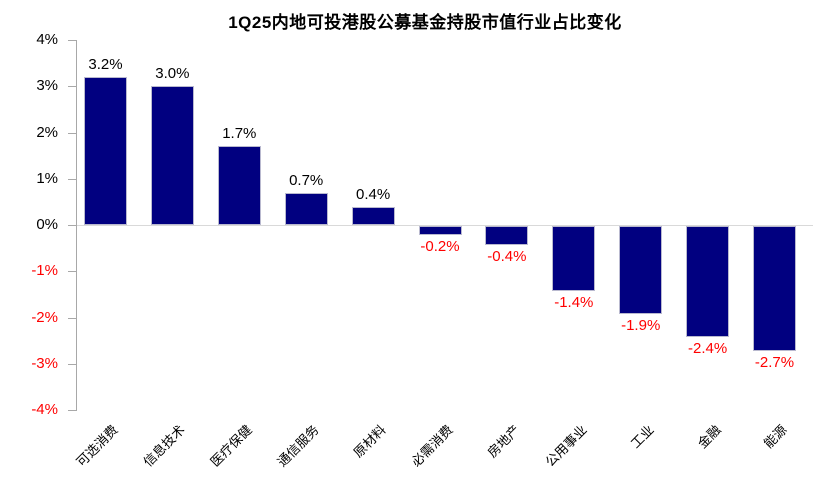 The height and width of the screenshot is (499, 814). What do you see at coordinates (44, 363) in the screenshot?
I see `y-axis-label: -3%` at bounding box center [44, 363].